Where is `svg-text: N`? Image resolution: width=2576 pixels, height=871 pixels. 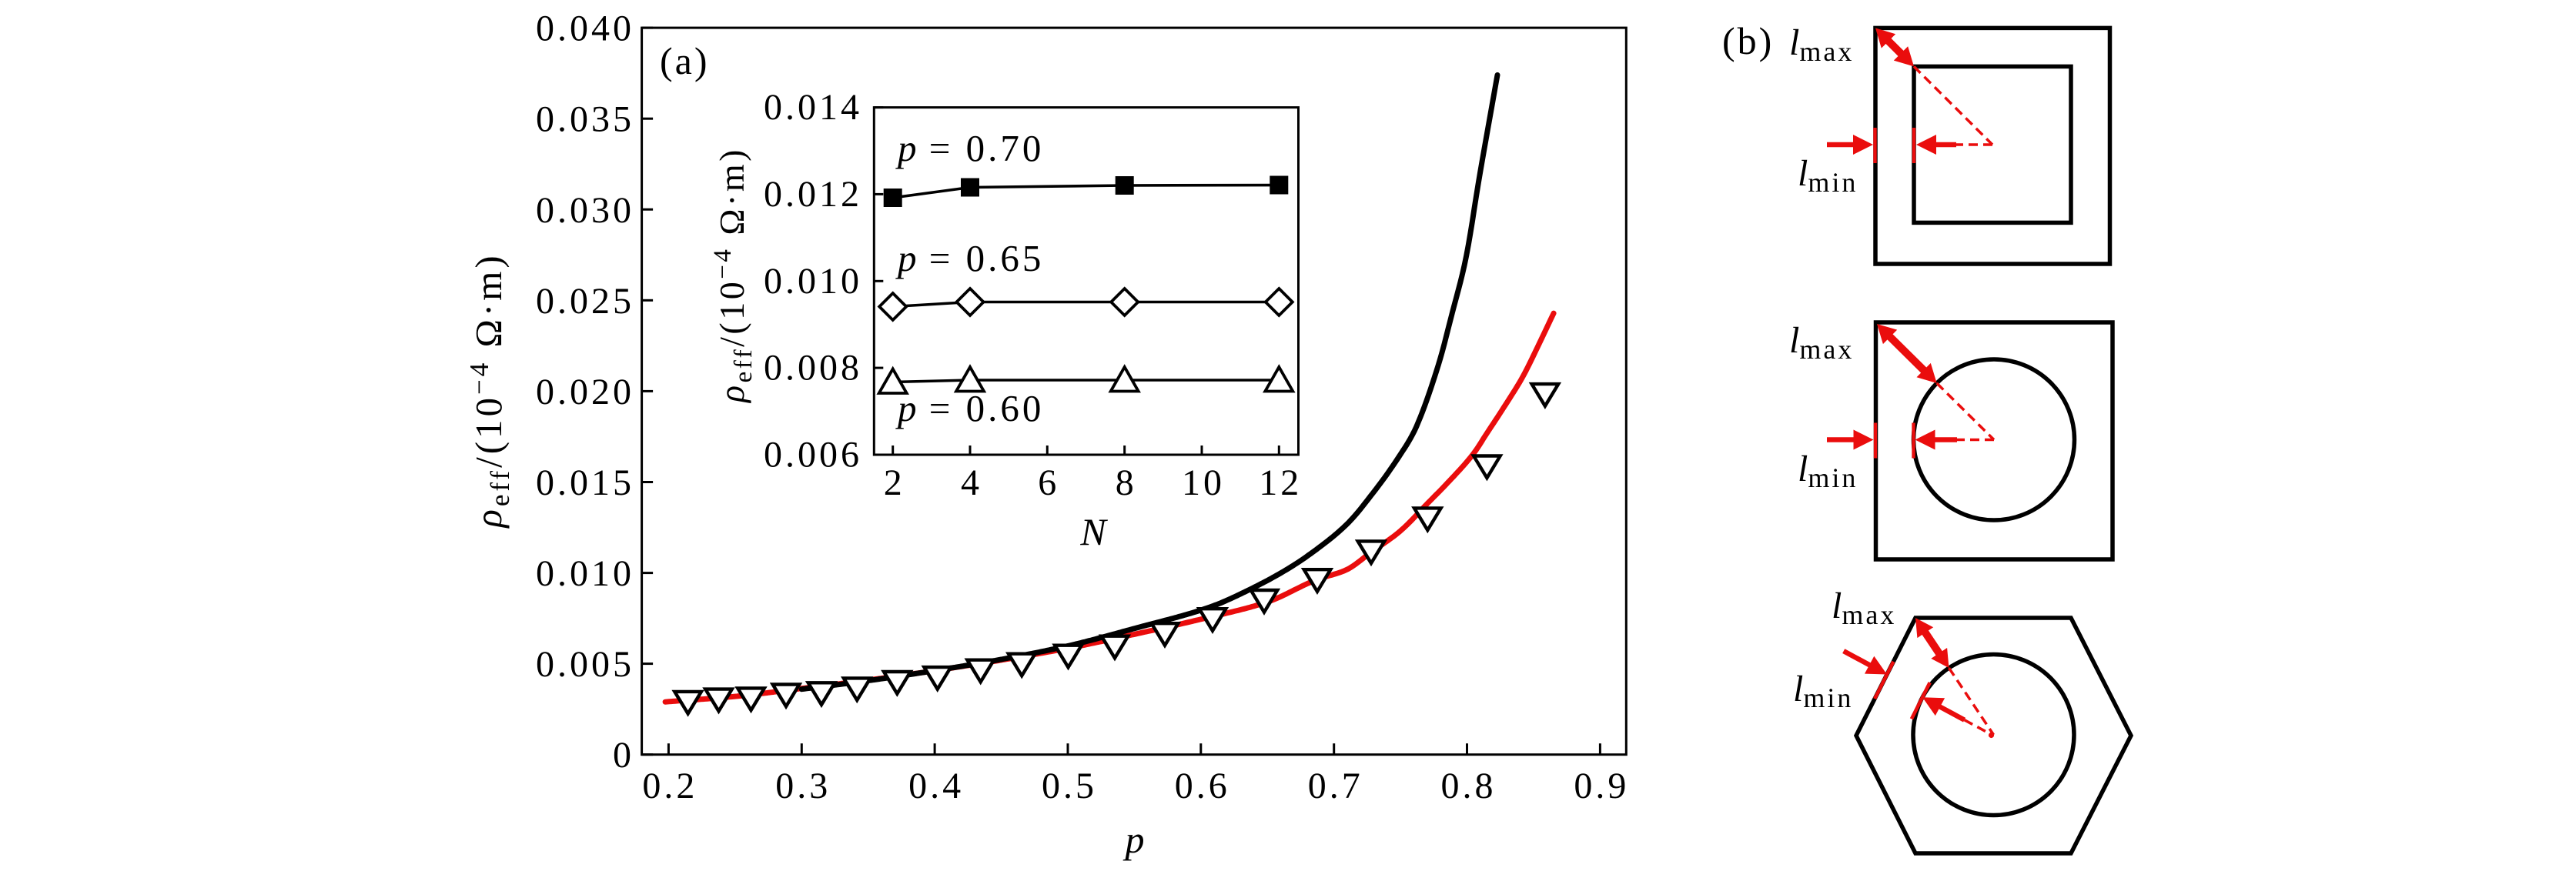 svg-text: N is located at coordinates (1094, 531).